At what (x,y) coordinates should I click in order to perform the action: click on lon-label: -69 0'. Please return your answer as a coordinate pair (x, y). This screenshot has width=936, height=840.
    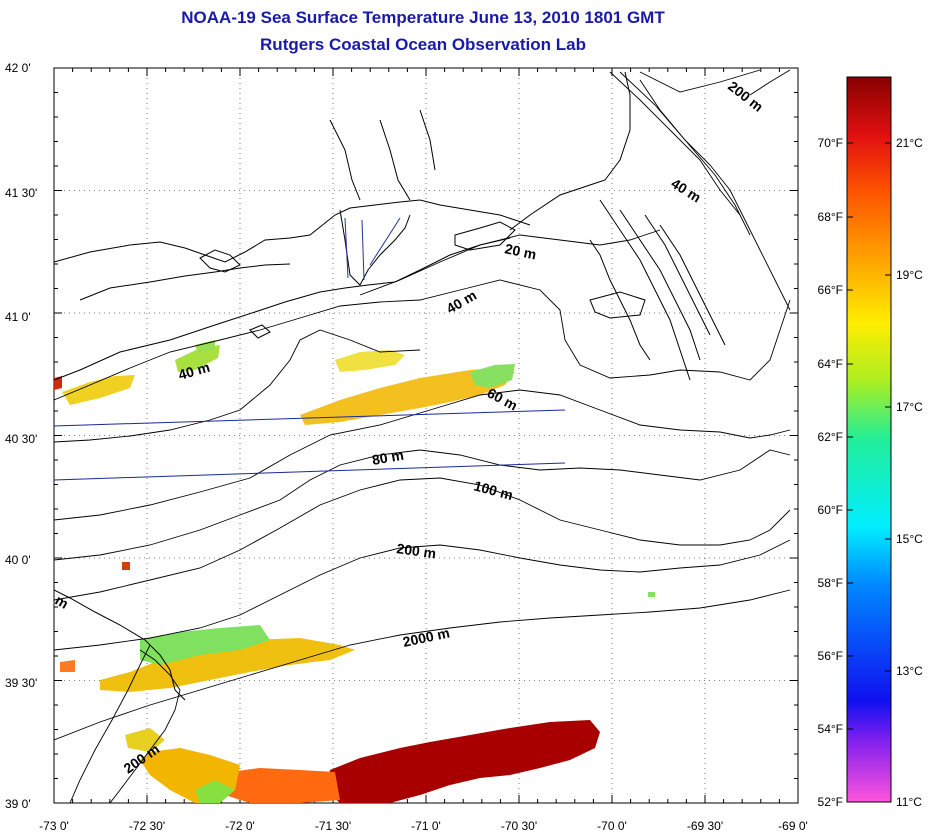
    Looking at the image, I should click on (793, 826).